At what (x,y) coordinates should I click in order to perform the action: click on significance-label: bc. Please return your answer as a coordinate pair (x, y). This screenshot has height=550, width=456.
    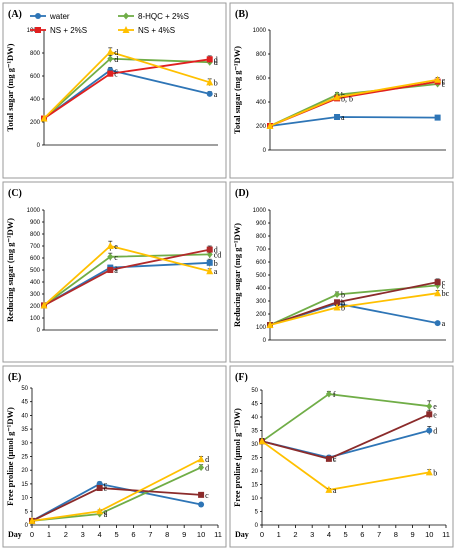
    Looking at the image, I should click on (446, 293).